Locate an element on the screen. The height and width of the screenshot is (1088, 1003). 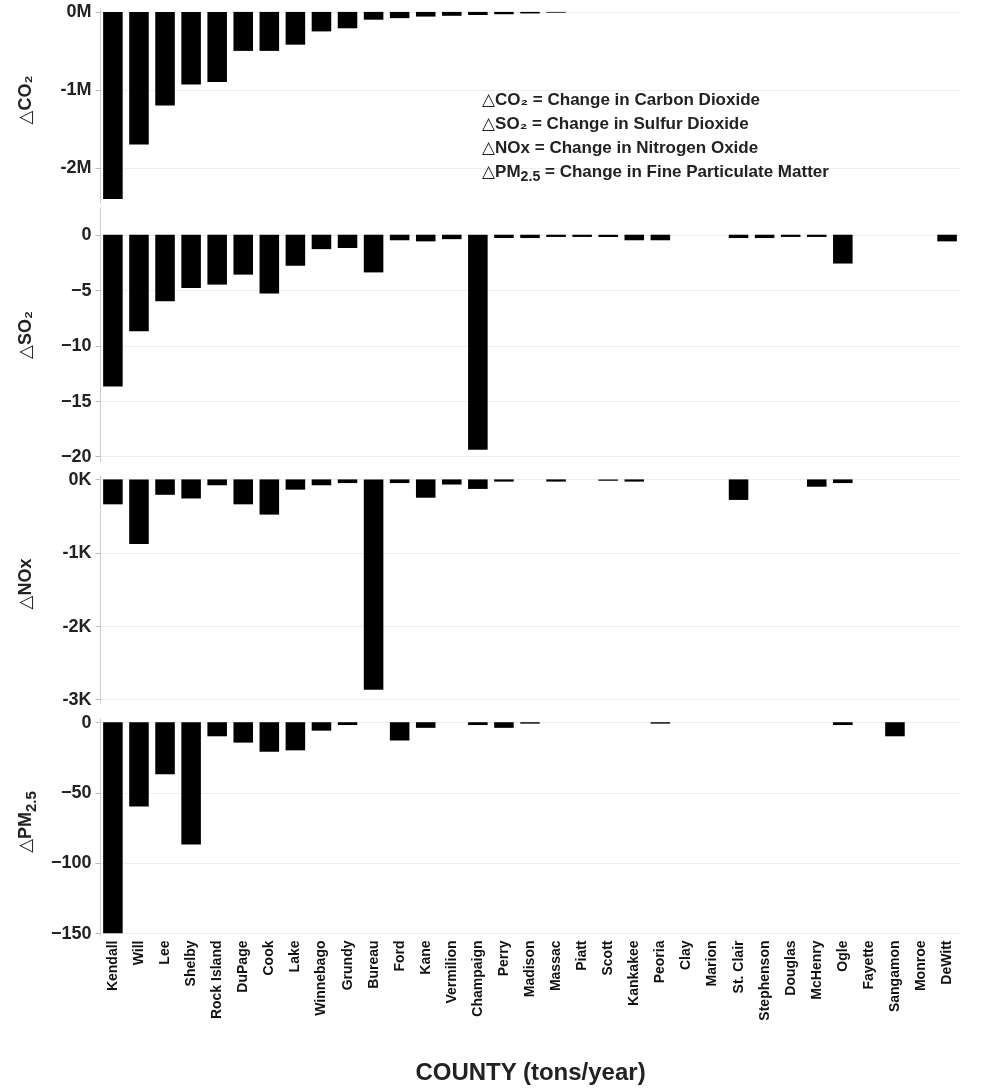
x-tick-label: Clay is located at coordinates (685, 955).